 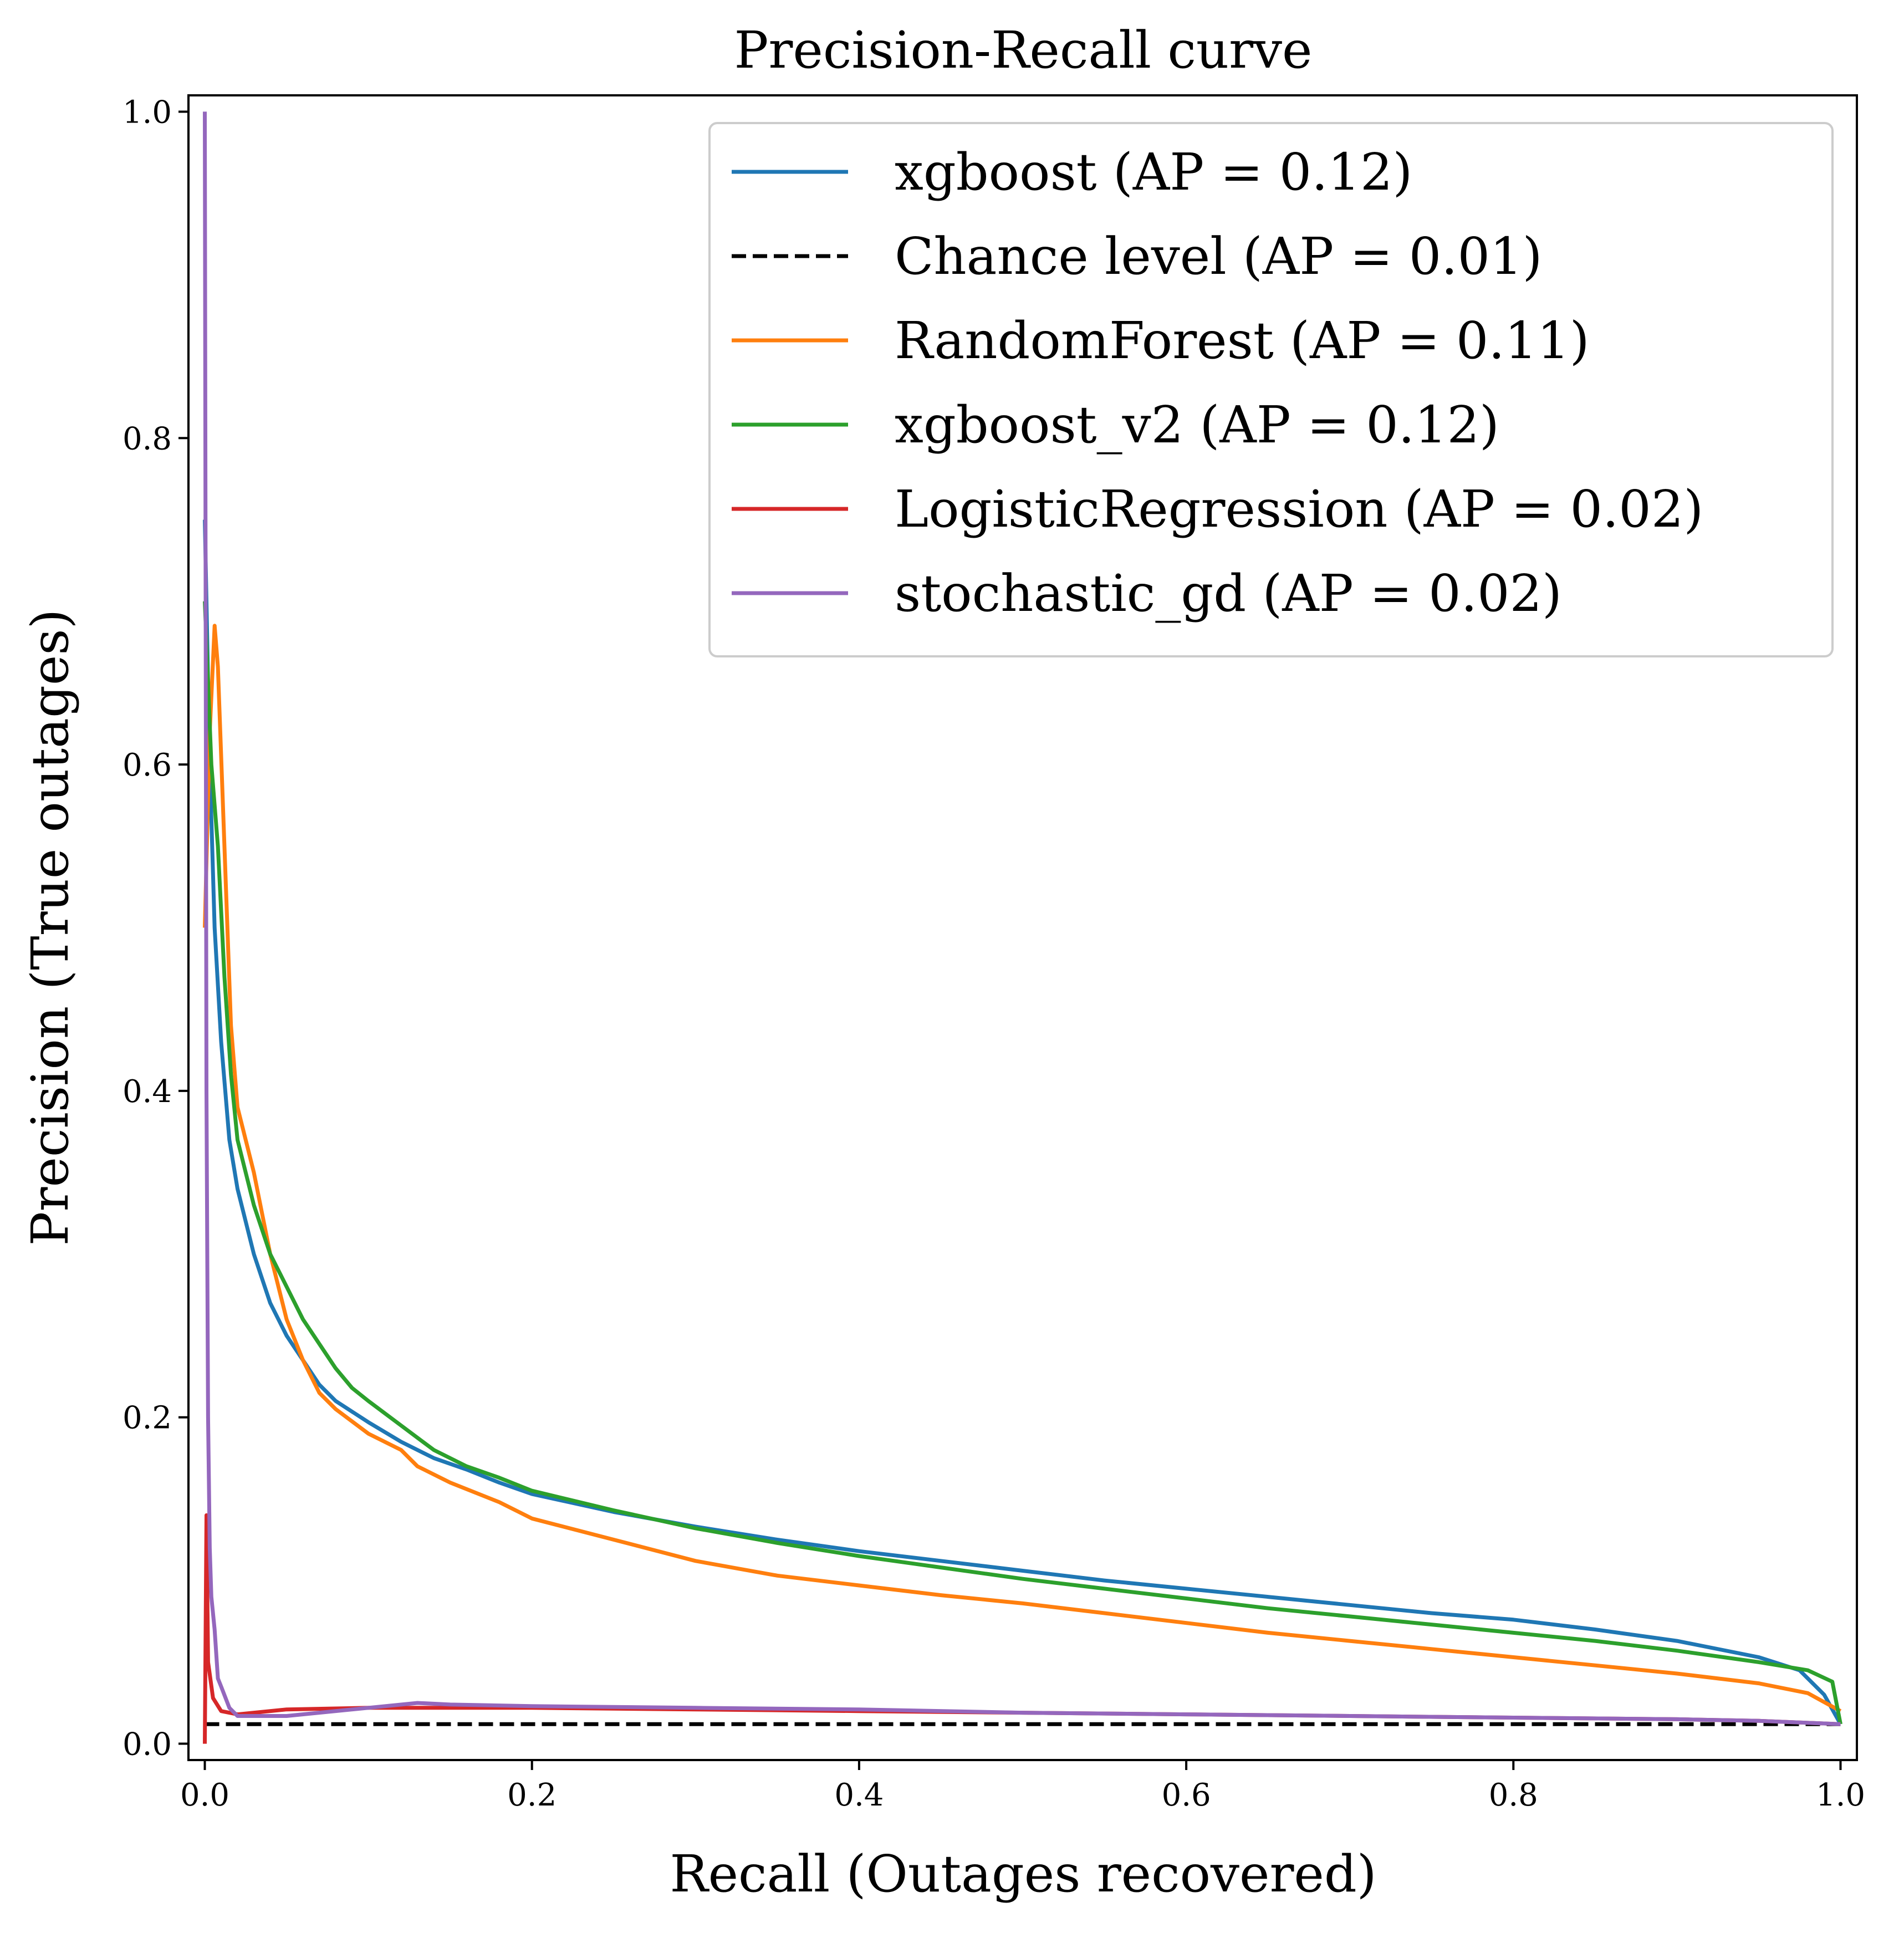 What do you see at coordinates (204, 1795) in the screenshot?
I see `x-tick-label: 0.0` at bounding box center [204, 1795].